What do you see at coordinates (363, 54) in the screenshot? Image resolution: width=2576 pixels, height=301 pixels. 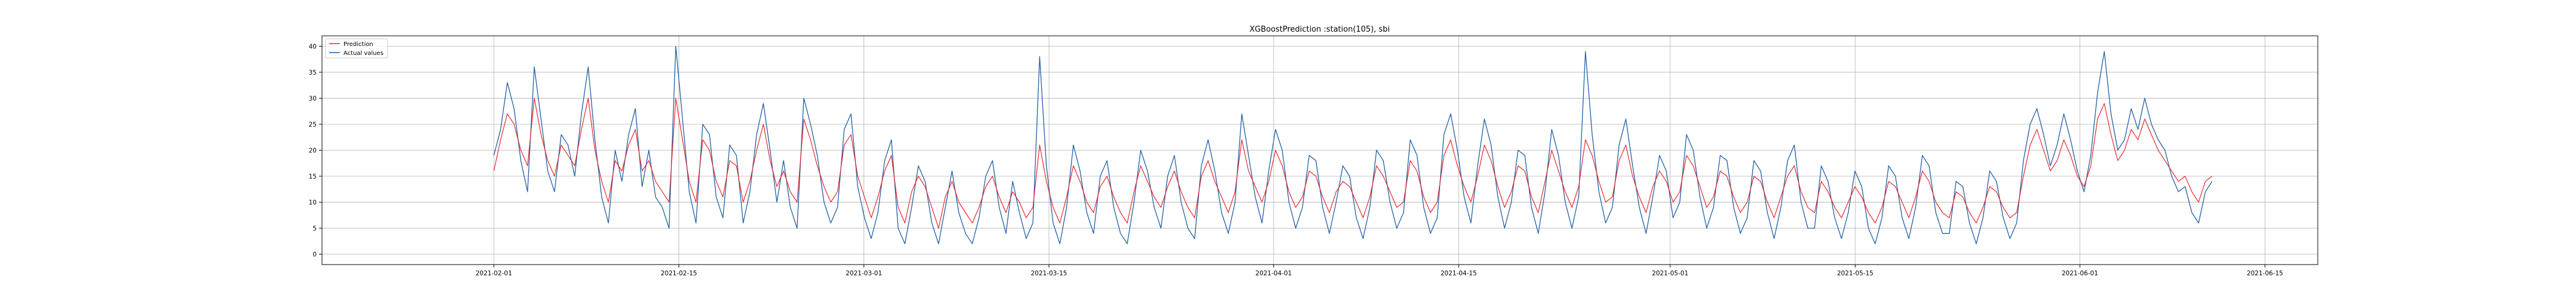 I see `legend-label-actual-values: Actual values` at bounding box center [363, 54].